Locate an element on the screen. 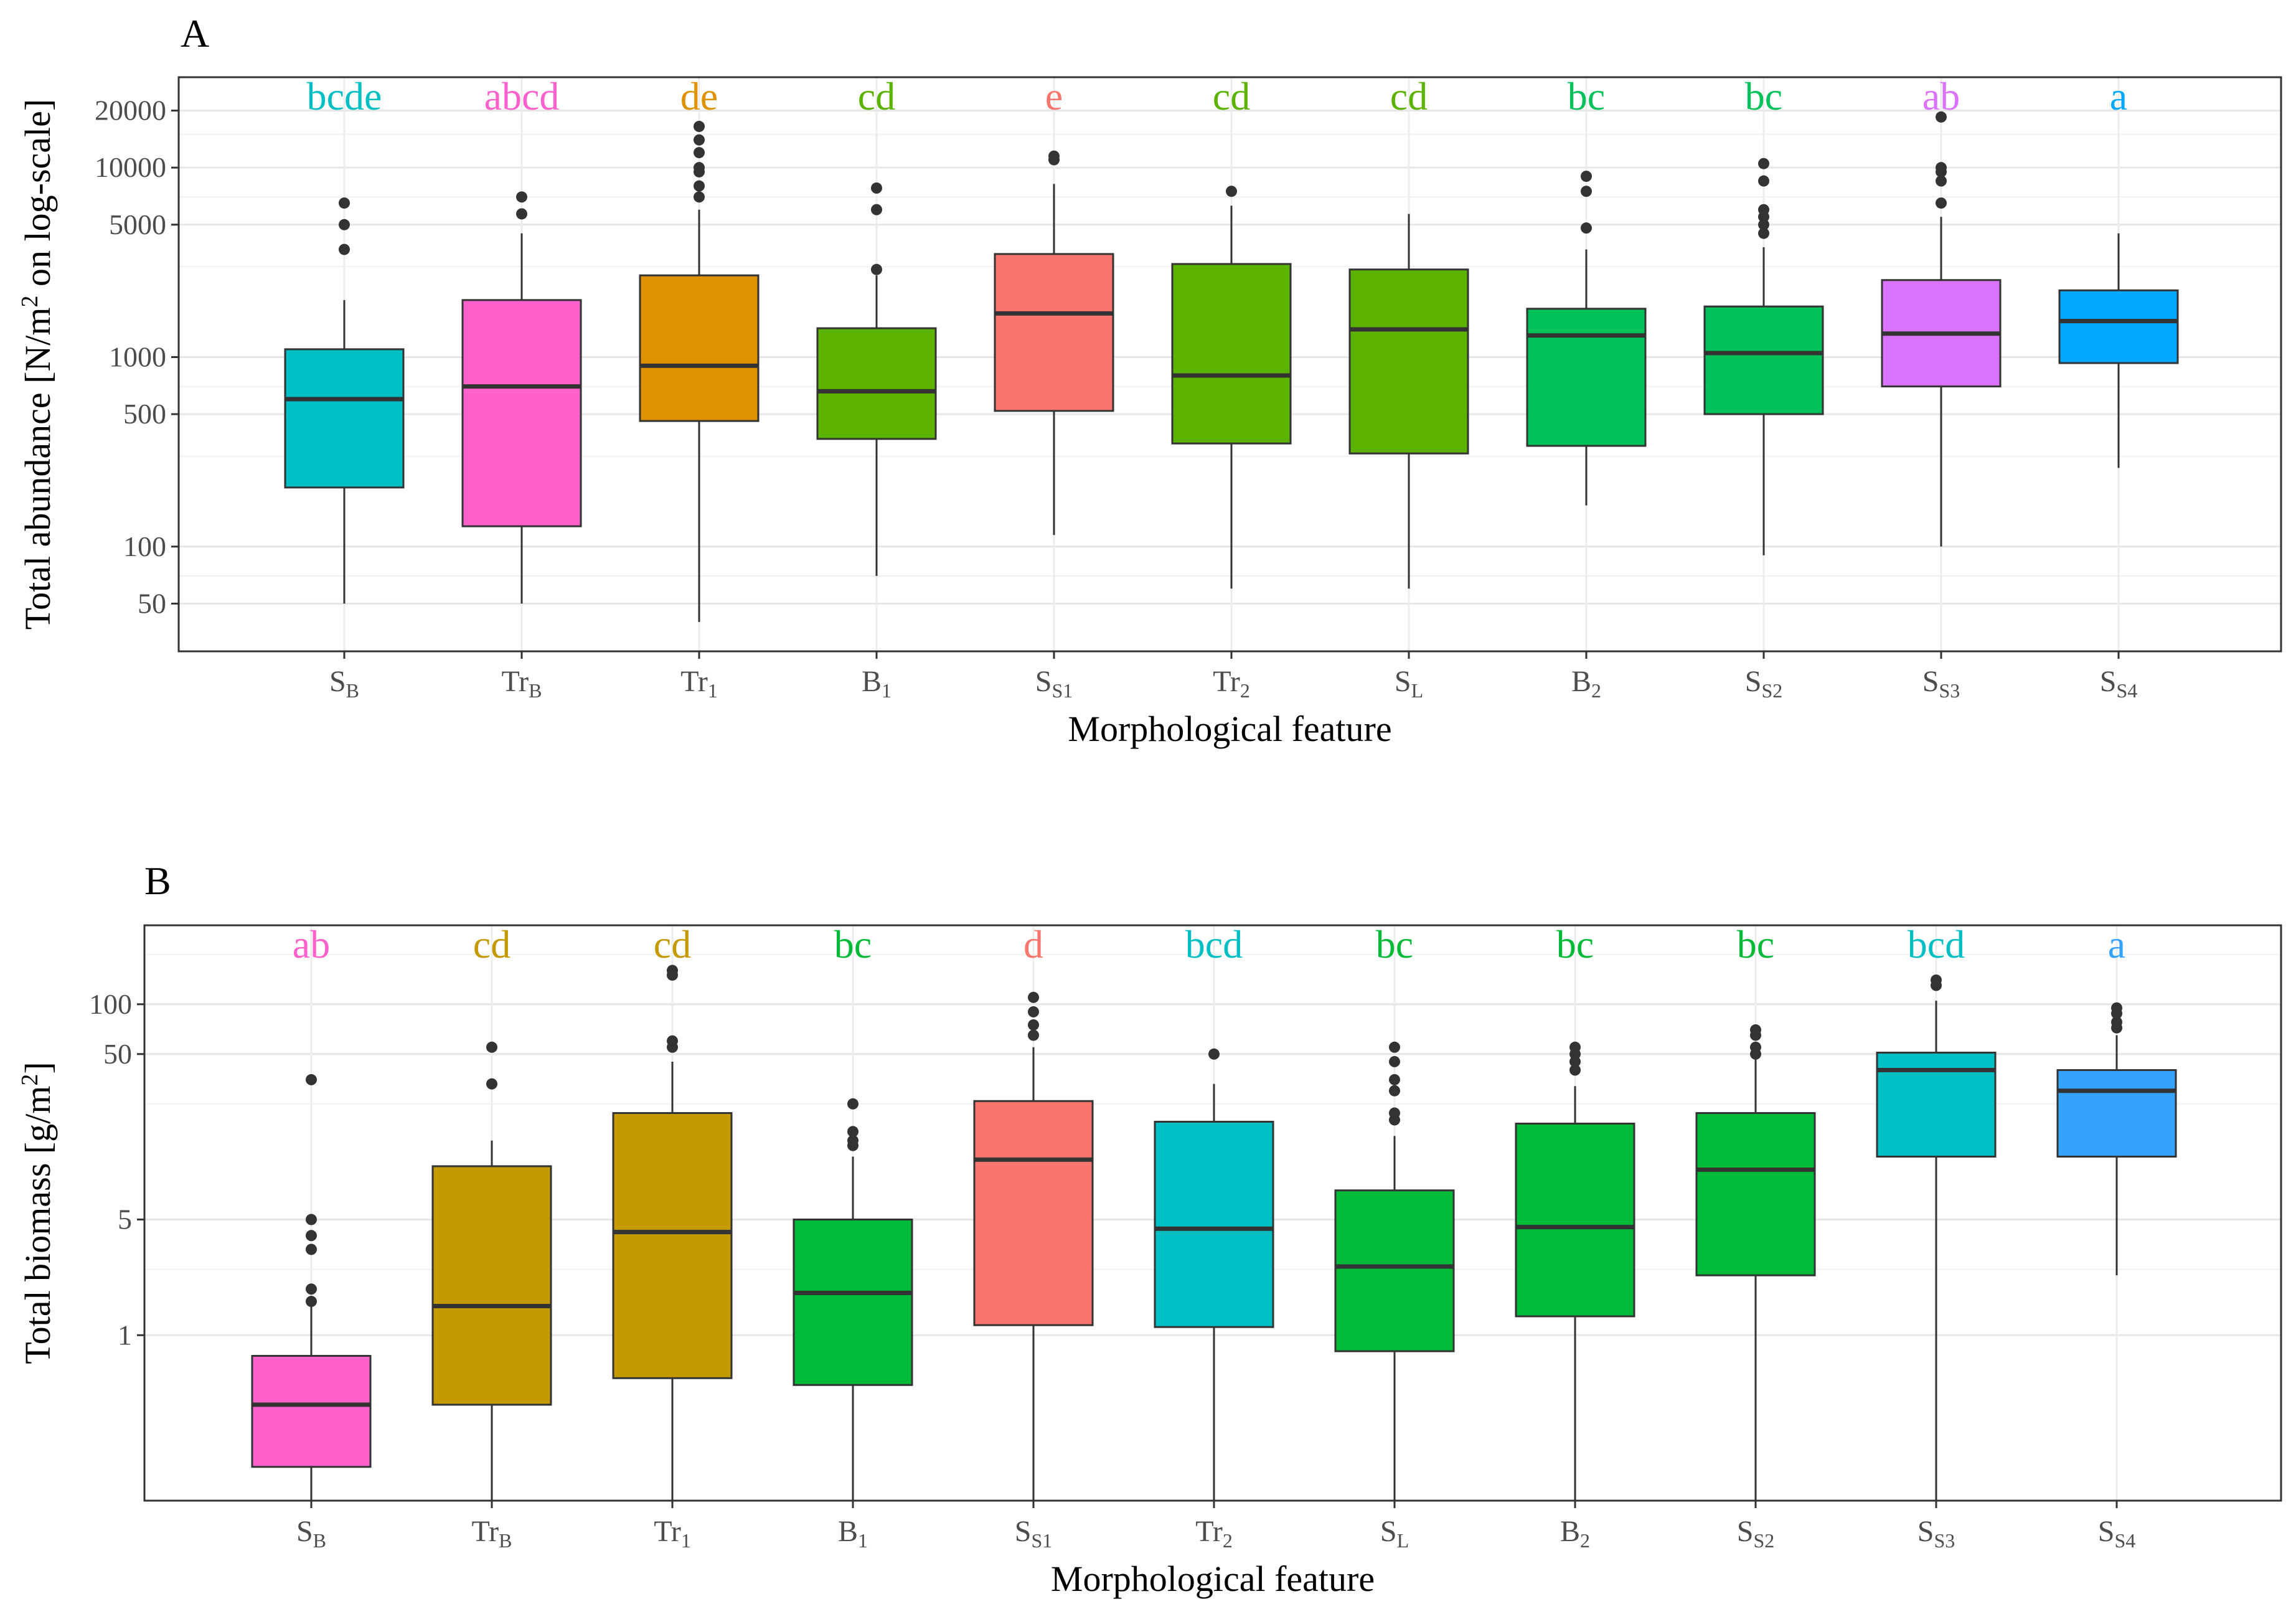 The image size is (2296, 1609). y-tick-label: 5000 is located at coordinates (137, 224).